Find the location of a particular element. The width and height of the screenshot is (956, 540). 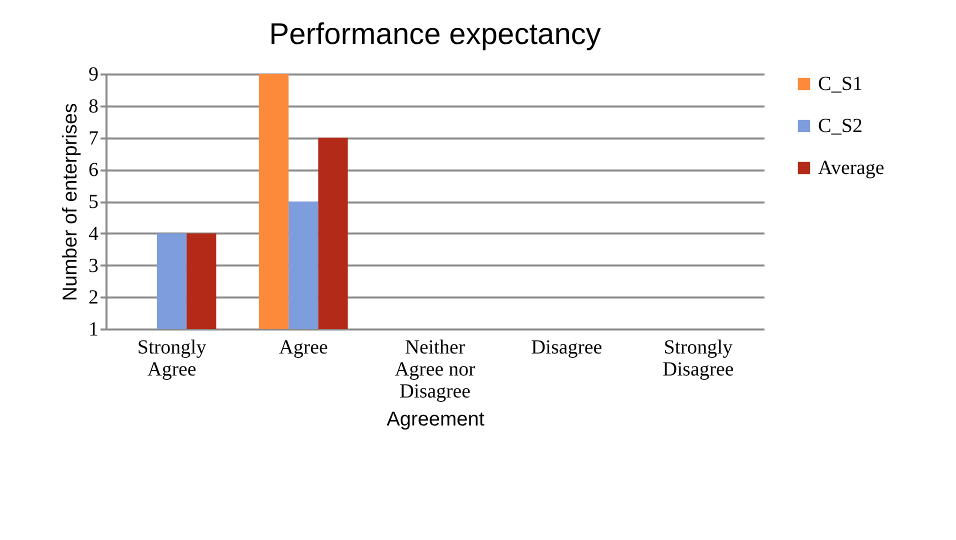

legend-label: C_S2 is located at coordinates (840, 126).